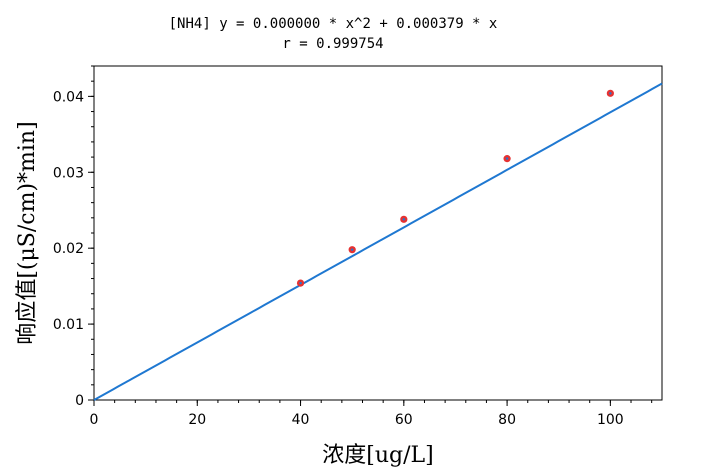  I want to click on x-tick-label: 20, so click(197, 420).